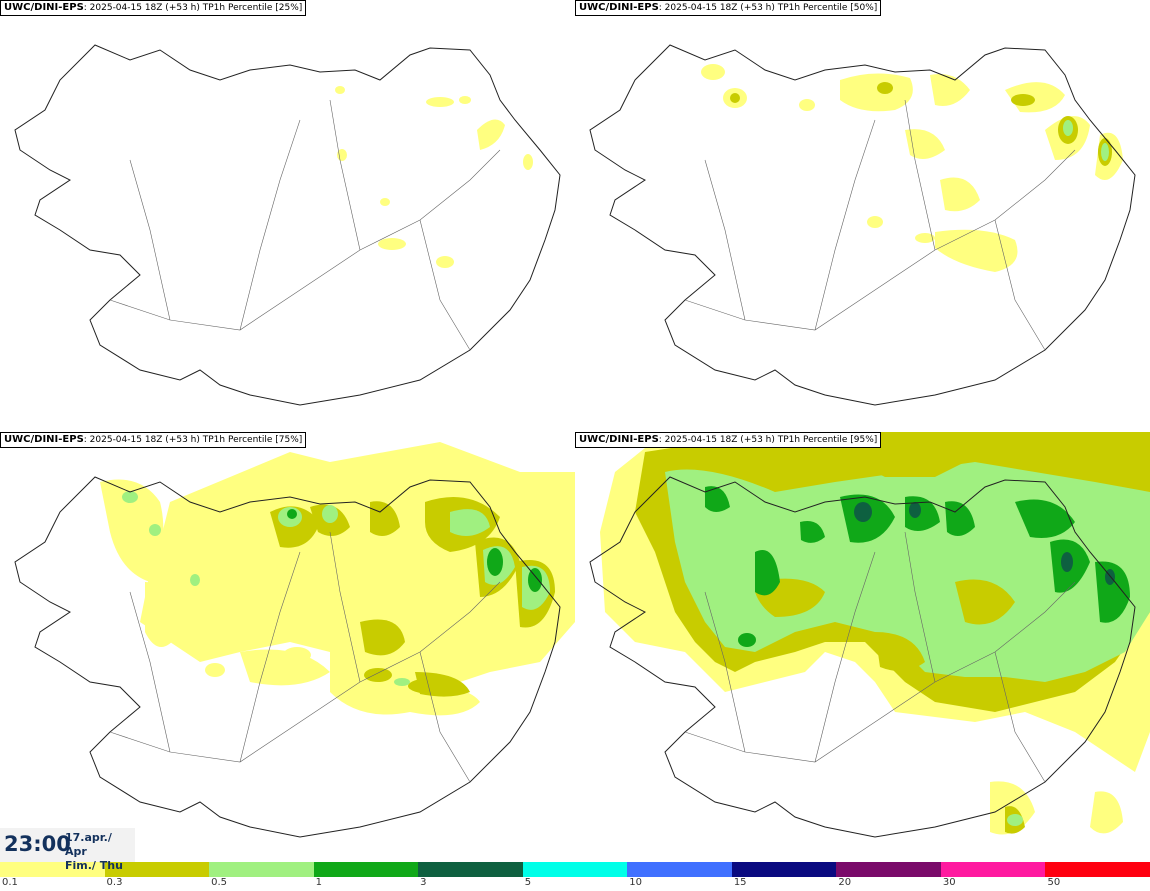  What do you see at coordinates (528, 882) in the screenshot?
I see `legend-label: 5` at bounding box center [528, 882].